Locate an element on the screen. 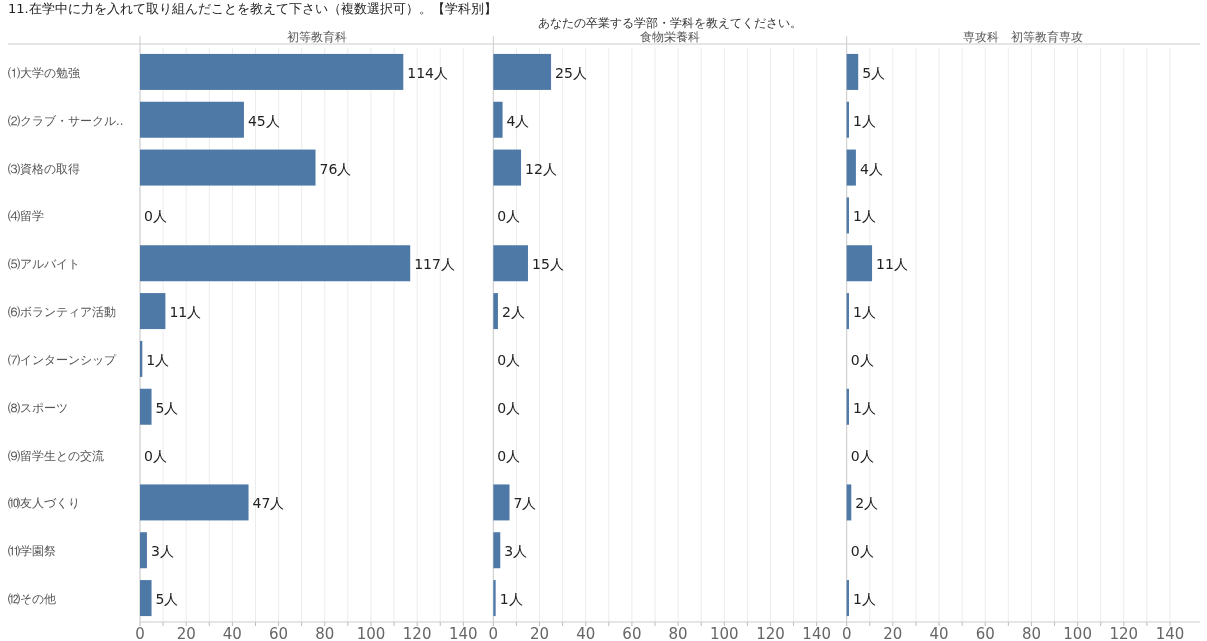 Image resolution: width=1207 pixels, height=641 pixels. y-tick-label: ⑺インターンシップ is located at coordinates (62, 359).